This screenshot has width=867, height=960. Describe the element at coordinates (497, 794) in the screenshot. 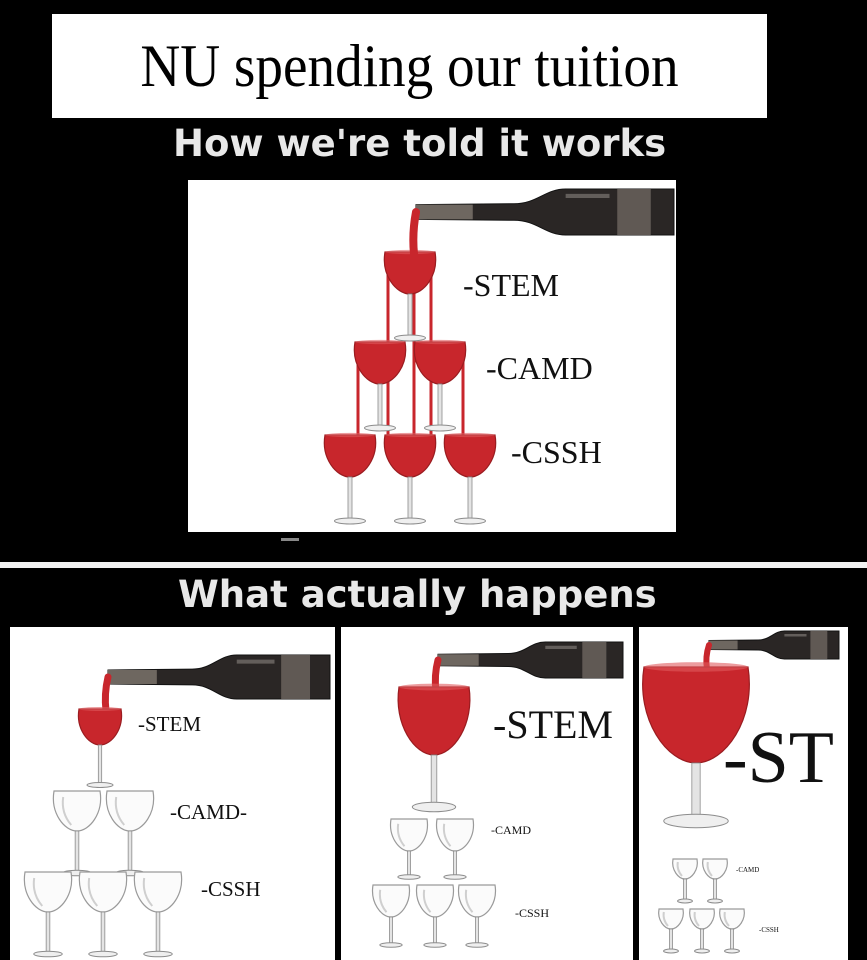

I see `actual-illustration-2: -STEM -CAMD -CSSH` at that location.